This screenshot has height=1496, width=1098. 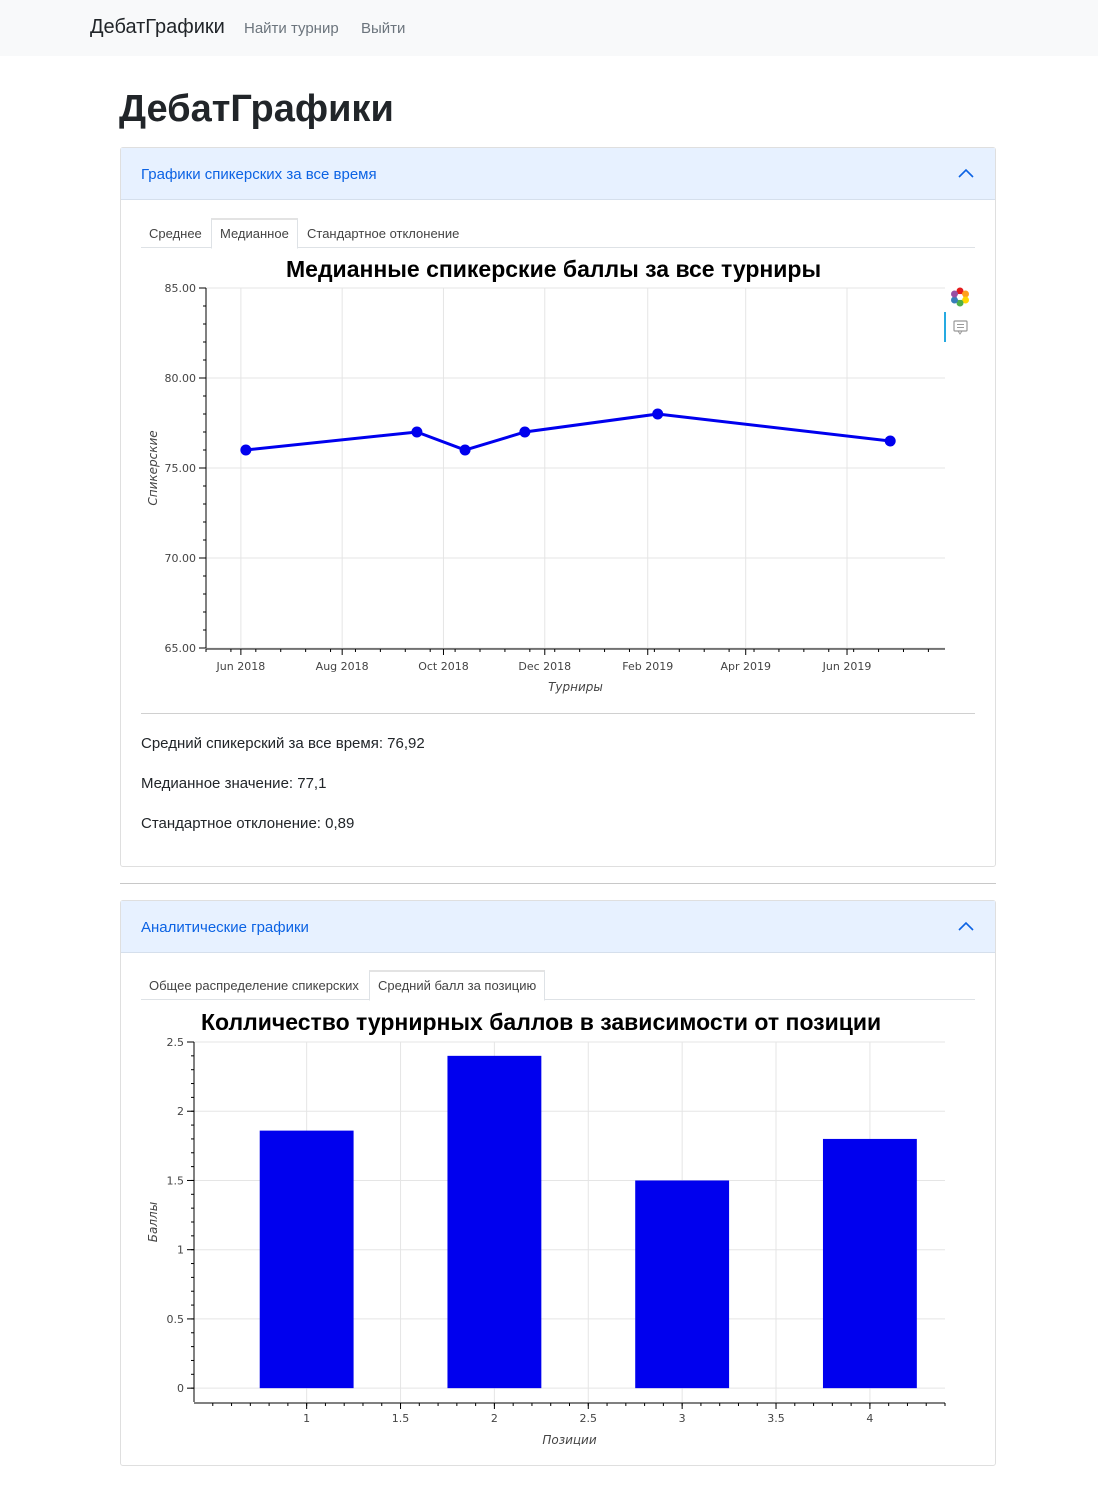 I want to click on y-tick-label: 85.00, so click(x=181, y=288).